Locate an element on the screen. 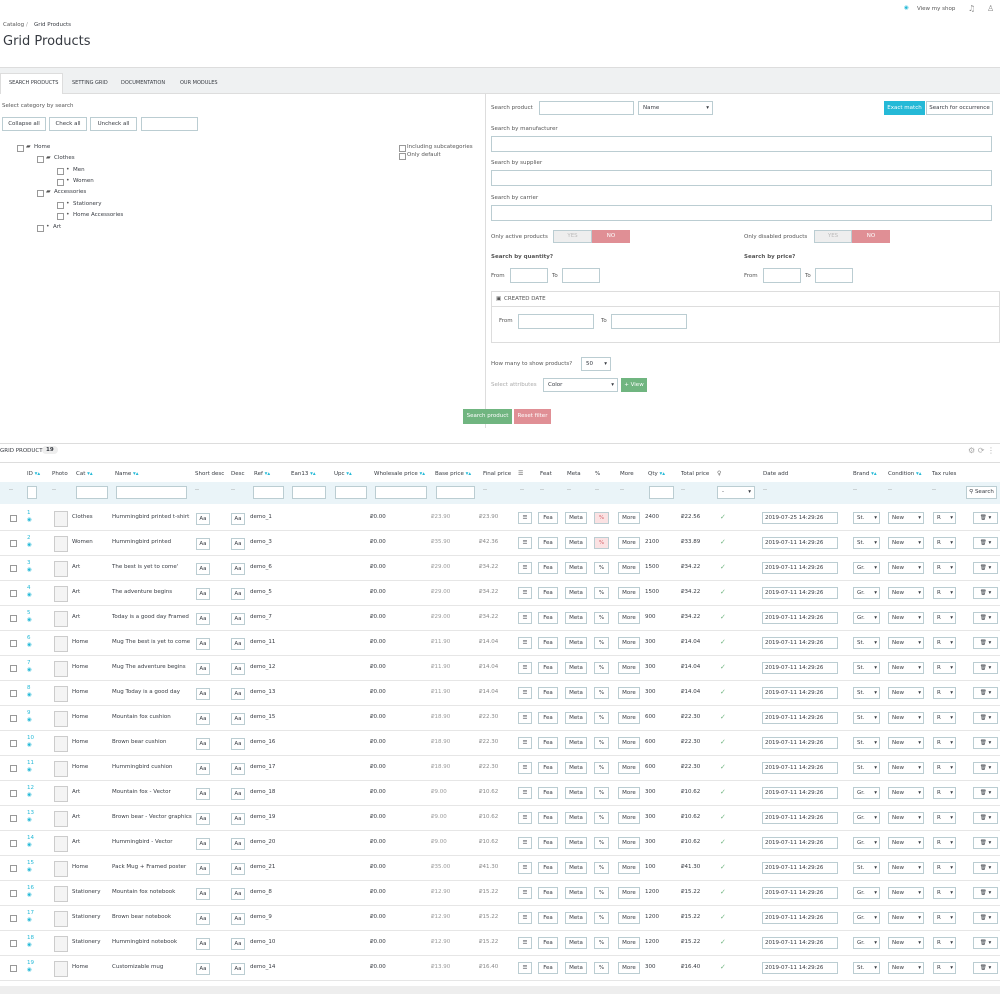  notification-icon: ♙ is located at coordinates (991, 8).